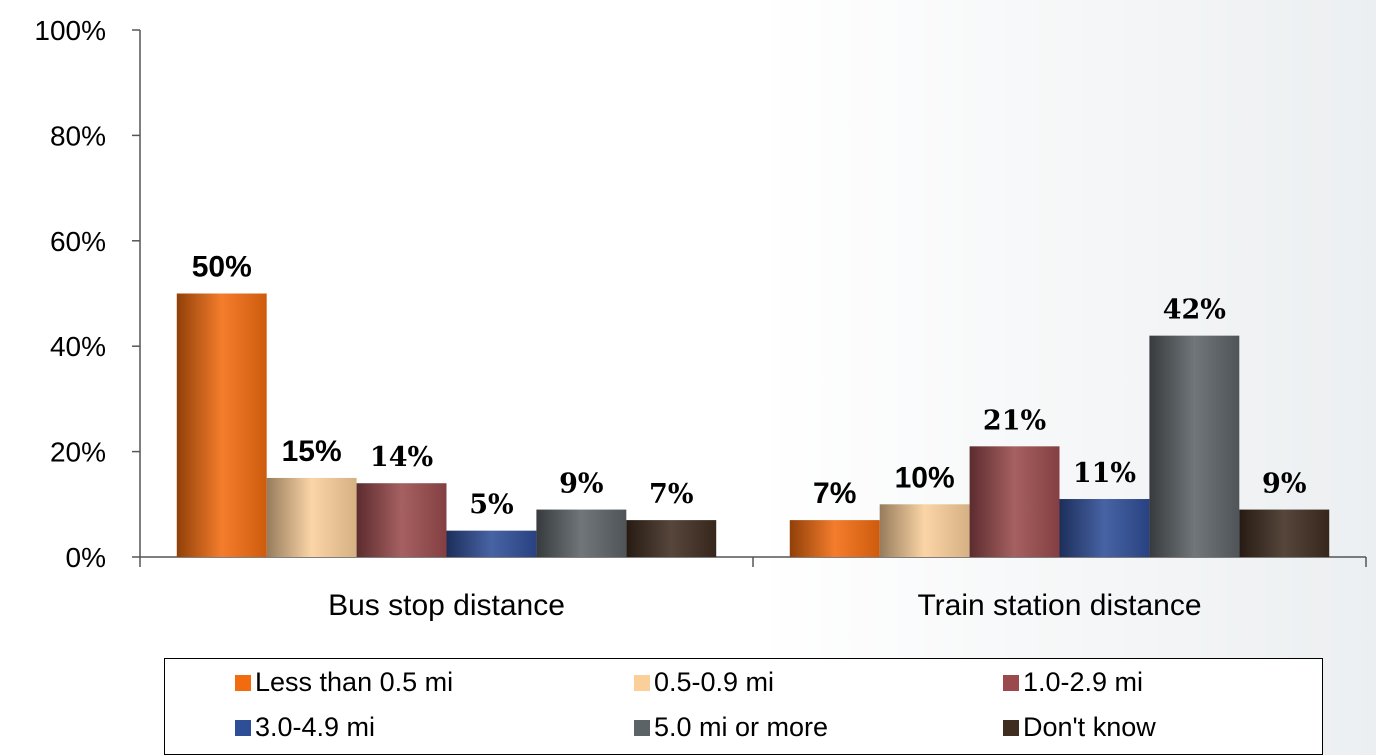 Image resolution: width=1376 pixels, height=755 pixels. Describe the element at coordinates (925, 477) in the screenshot. I see `data-label: 10%` at that location.